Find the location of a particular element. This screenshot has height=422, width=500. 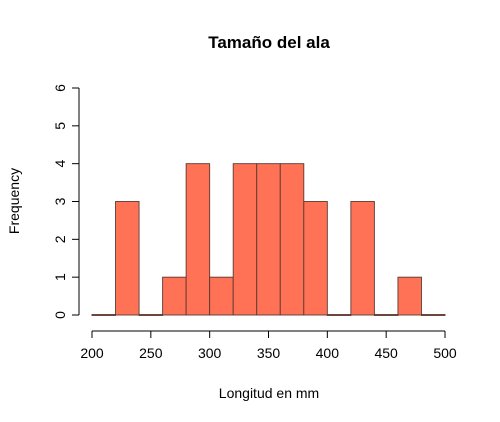

x-tick-label-500: 500 is located at coordinates (445, 353).